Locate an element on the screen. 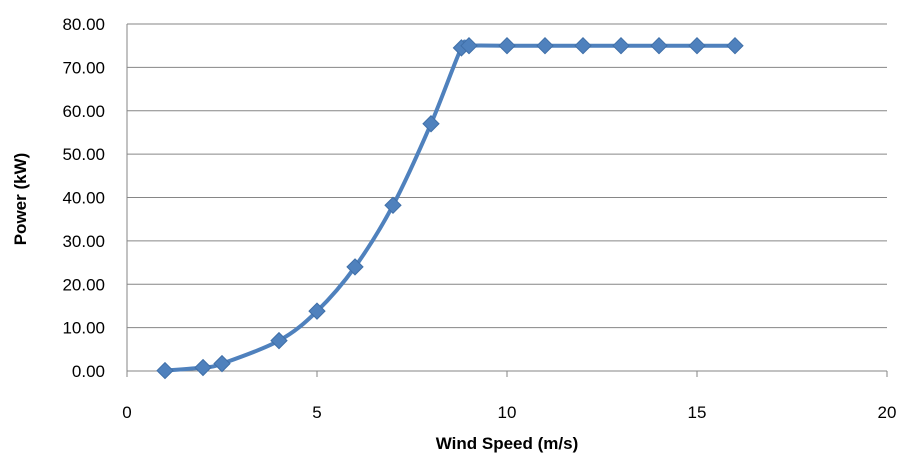  x-axis-title: Wind Speed (m/s) is located at coordinates (507, 443).